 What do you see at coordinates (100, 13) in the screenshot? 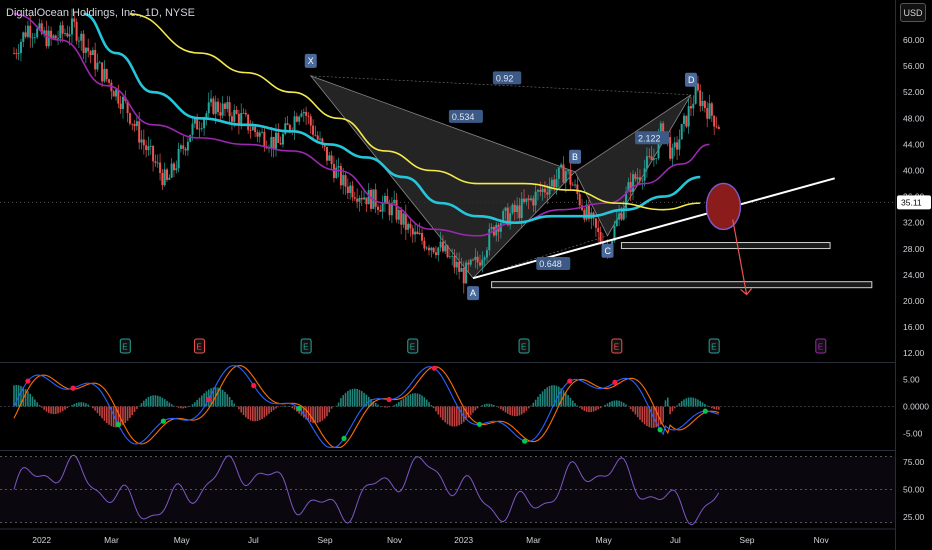
I see `symbol-title: DigitalOcean Holdings, Inc., 1D, NYSE` at bounding box center [100, 13].